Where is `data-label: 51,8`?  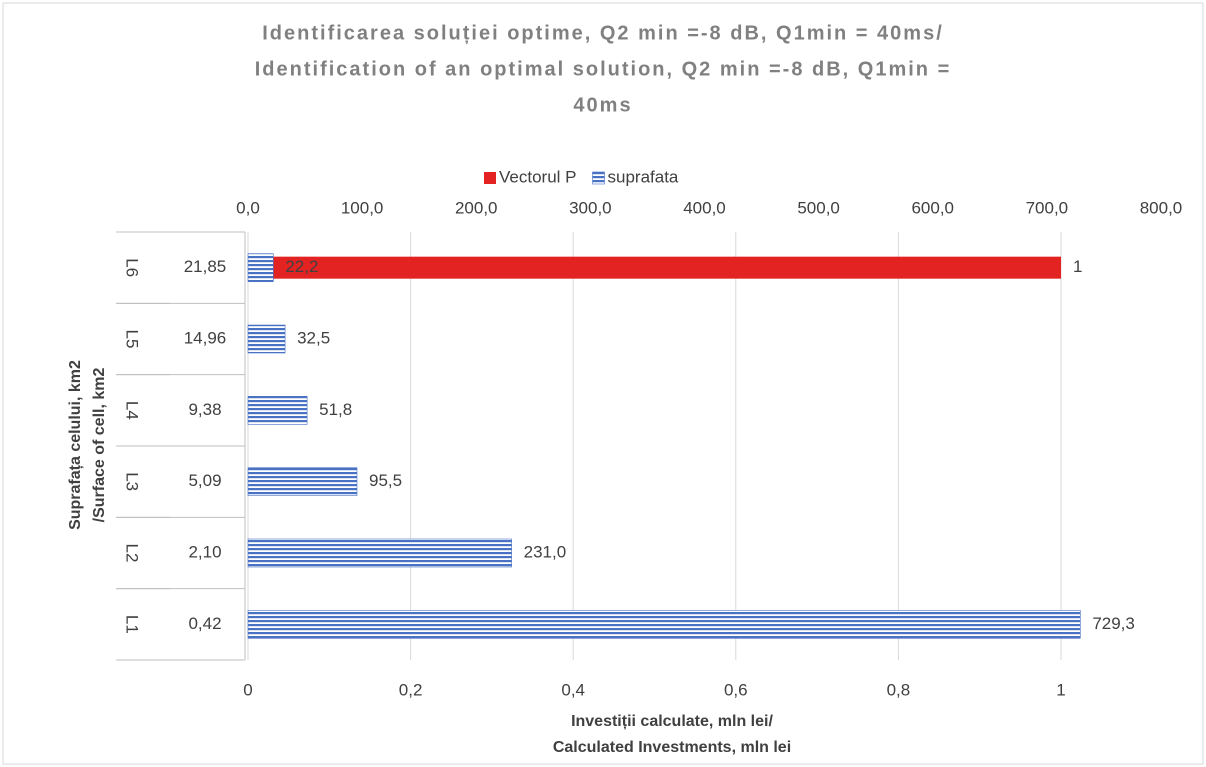
data-label: 51,8 is located at coordinates (335, 409).